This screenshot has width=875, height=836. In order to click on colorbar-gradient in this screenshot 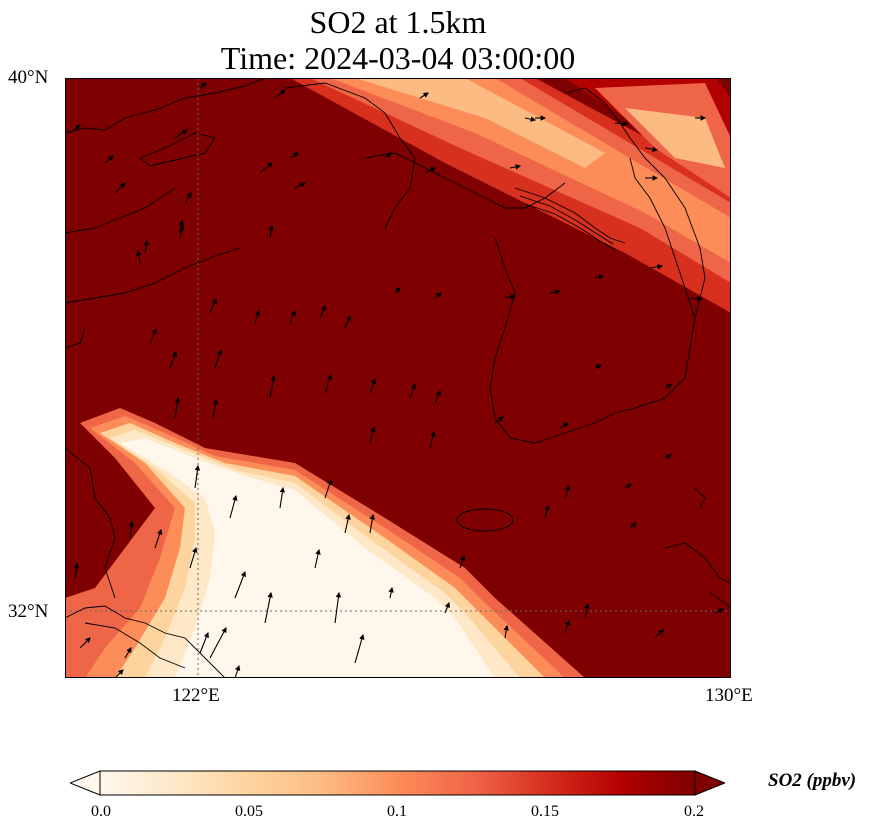, I will do `click(397, 783)`.